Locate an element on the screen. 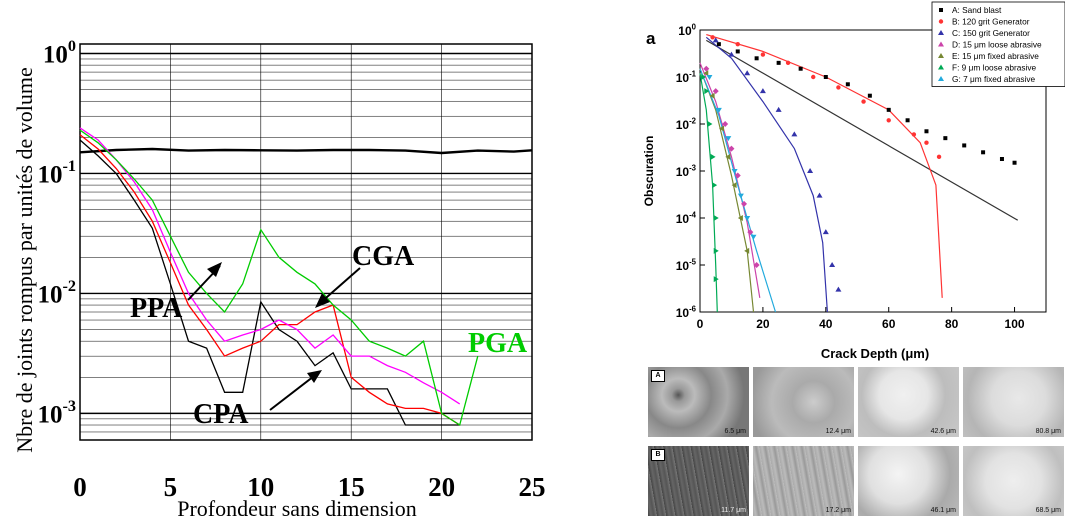 The width and height of the screenshot is (1065, 522). micrograph-panel: 42.6 μm is located at coordinates (908, 402).